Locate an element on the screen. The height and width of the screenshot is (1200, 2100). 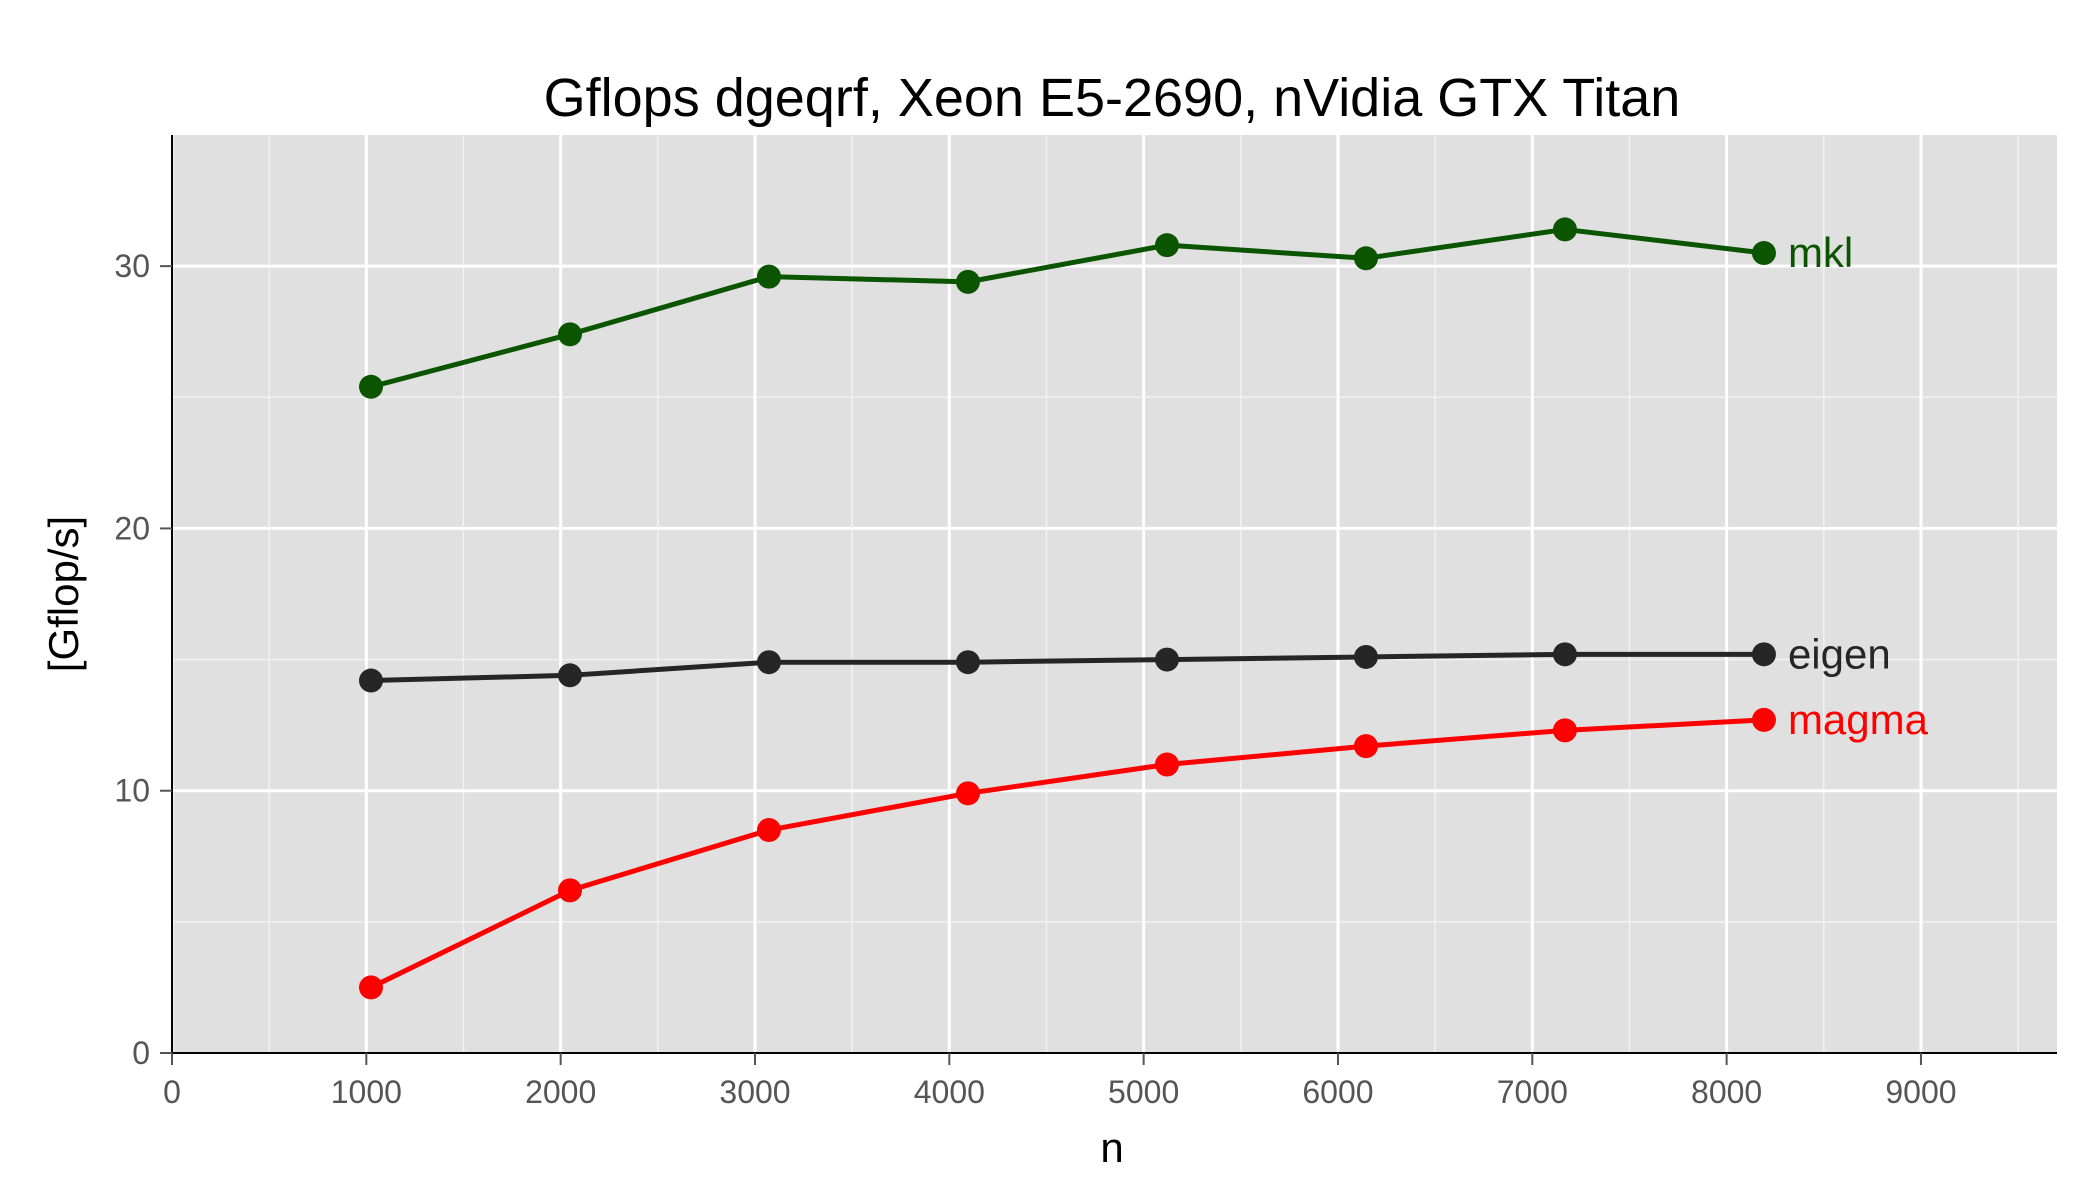
x-tick-label: 5000 is located at coordinates (1143, 1092).